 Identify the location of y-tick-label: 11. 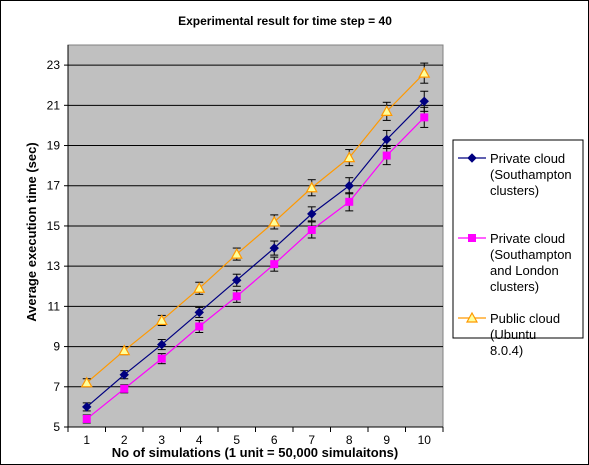
(54, 306).